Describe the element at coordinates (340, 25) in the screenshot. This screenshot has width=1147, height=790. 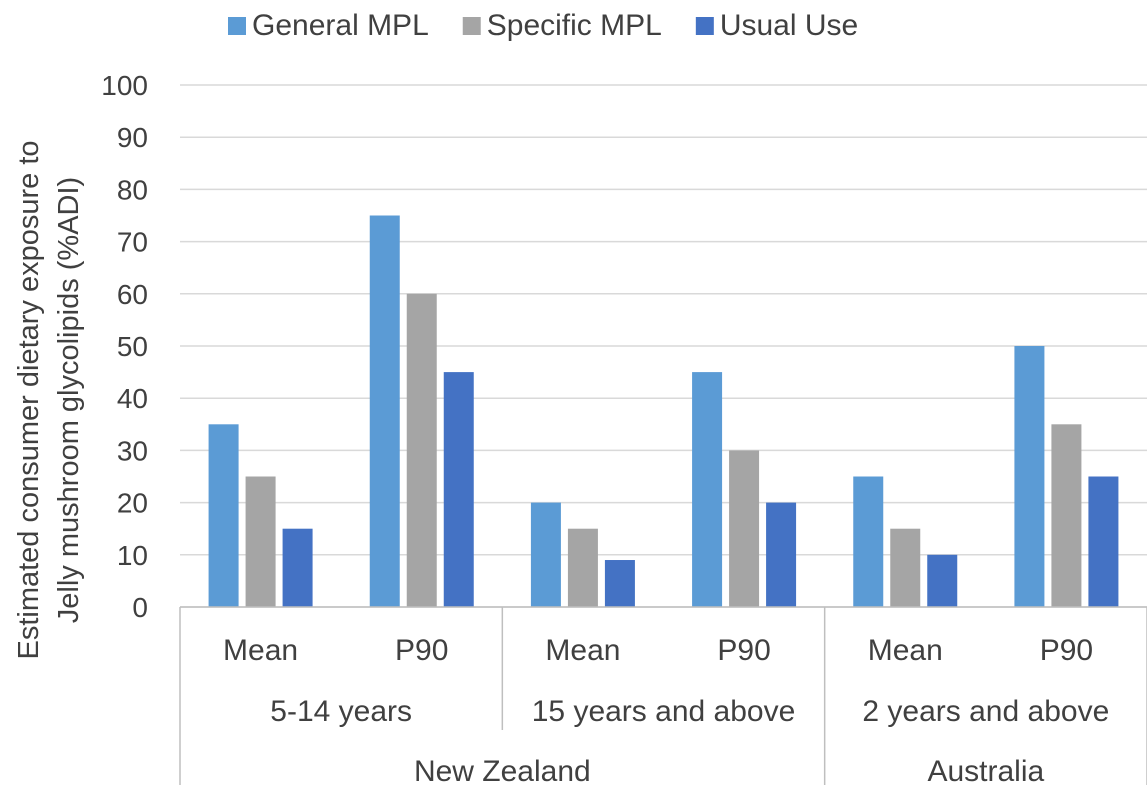
I see `legend-label: General MPL` at that location.